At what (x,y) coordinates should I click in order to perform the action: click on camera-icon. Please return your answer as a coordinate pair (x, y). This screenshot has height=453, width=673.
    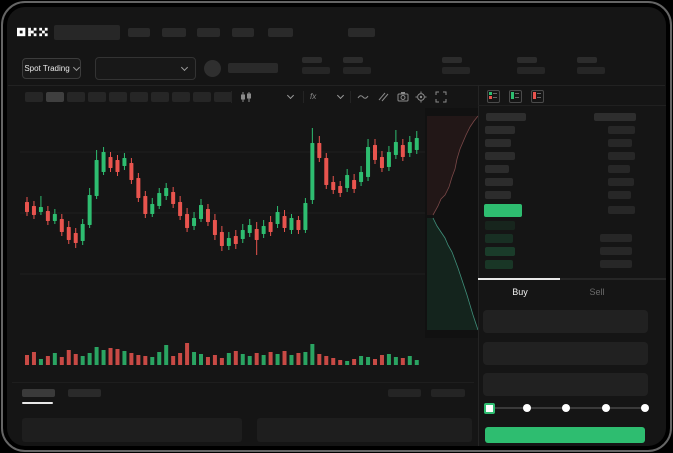
    Looking at the image, I should click on (403, 96).